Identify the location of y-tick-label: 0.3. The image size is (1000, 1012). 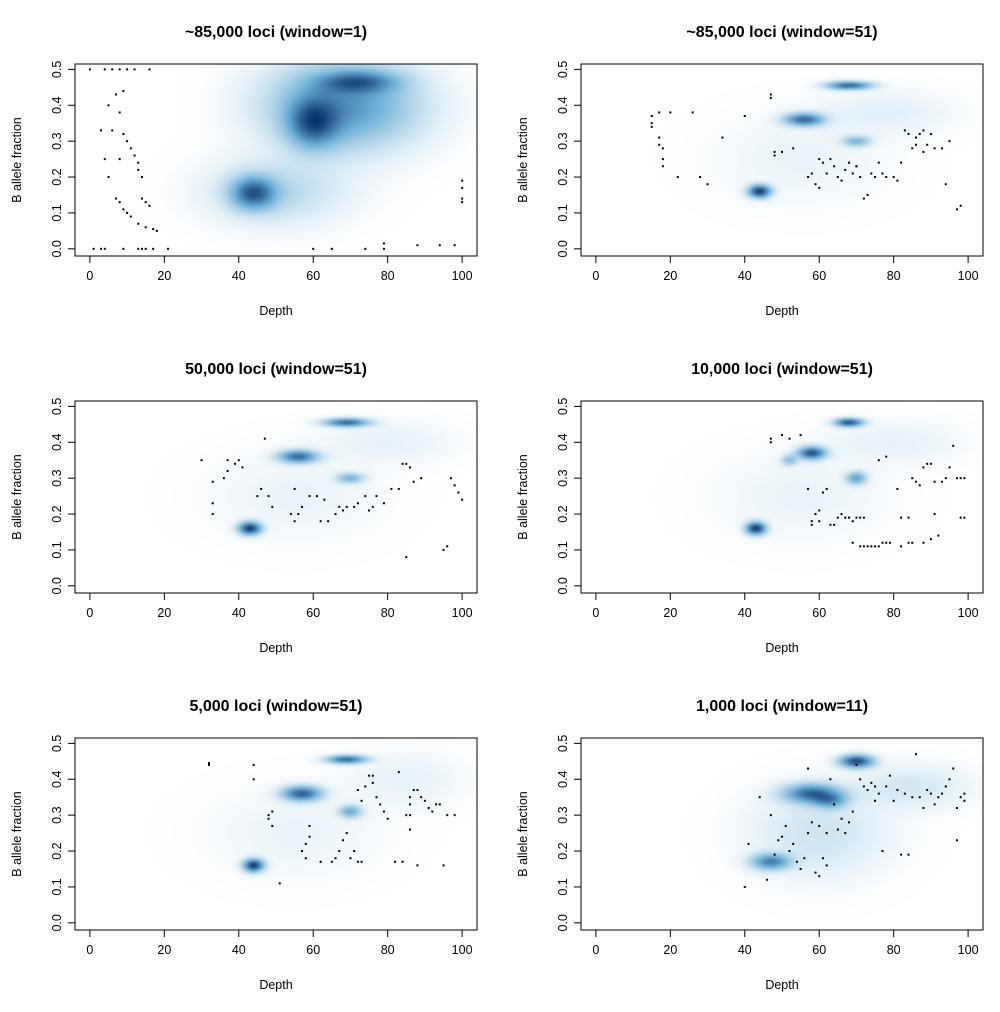
(57, 814).